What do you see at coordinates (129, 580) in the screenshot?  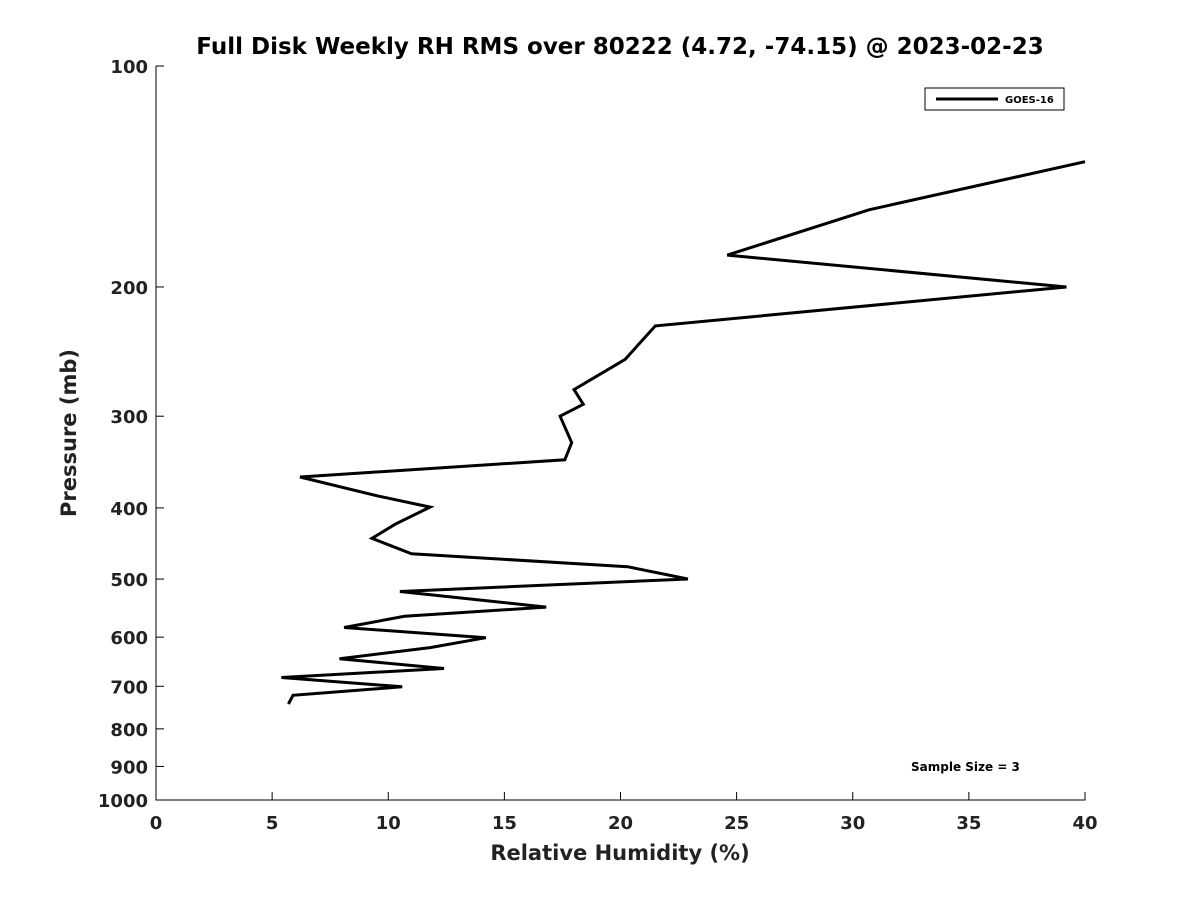 I see `y-tick-label: 500` at bounding box center [129, 580].